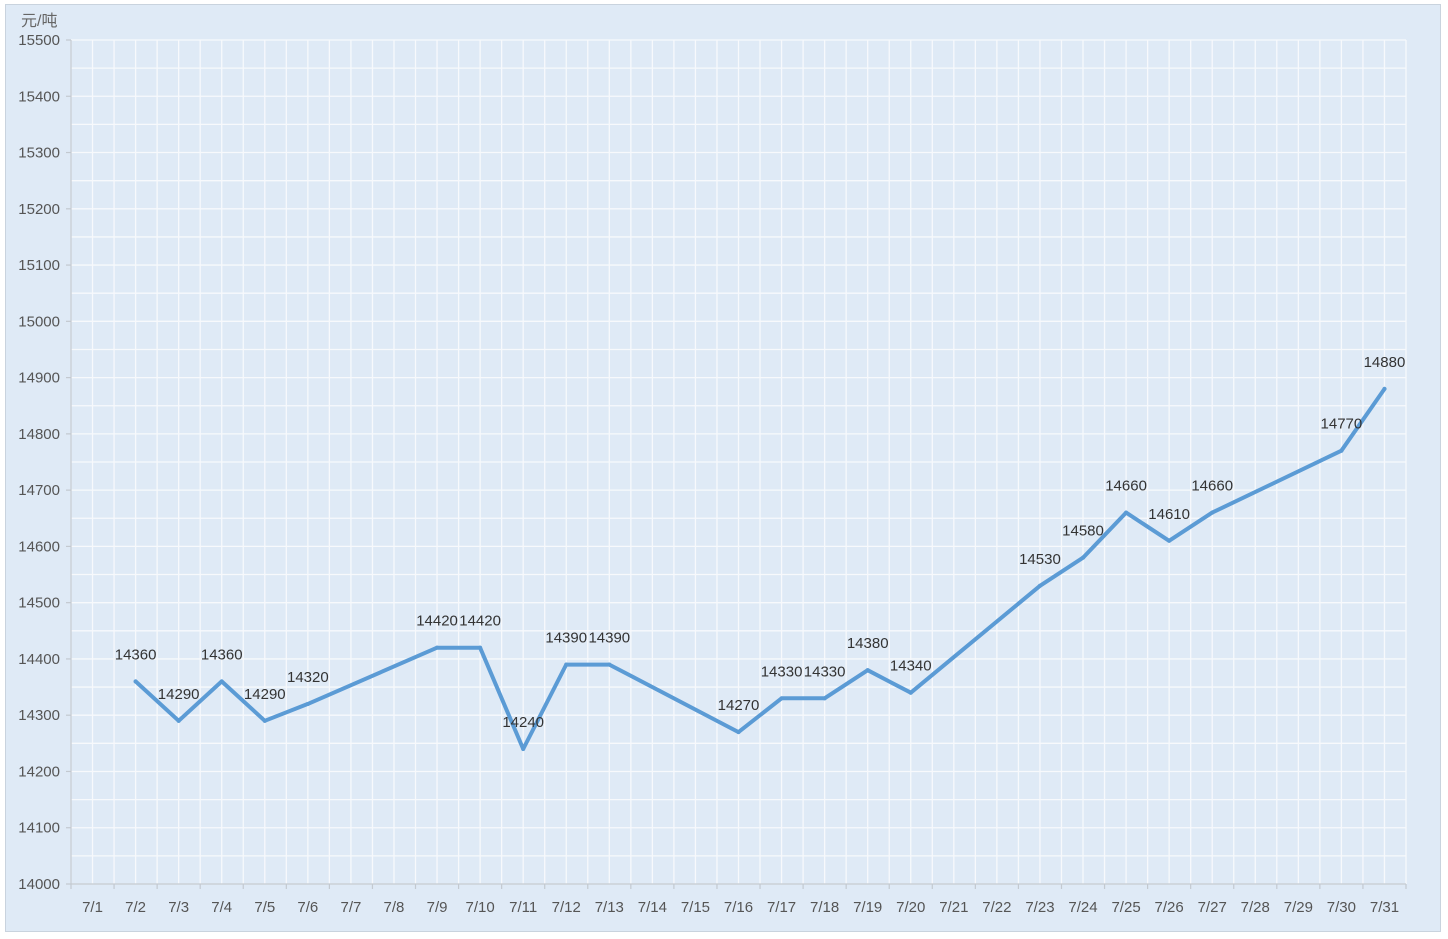 The width and height of the screenshot is (1448, 939). Describe the element at coordinates (178, 907) in the screenshot. I see `x-tick-label: 7/3` at that location.